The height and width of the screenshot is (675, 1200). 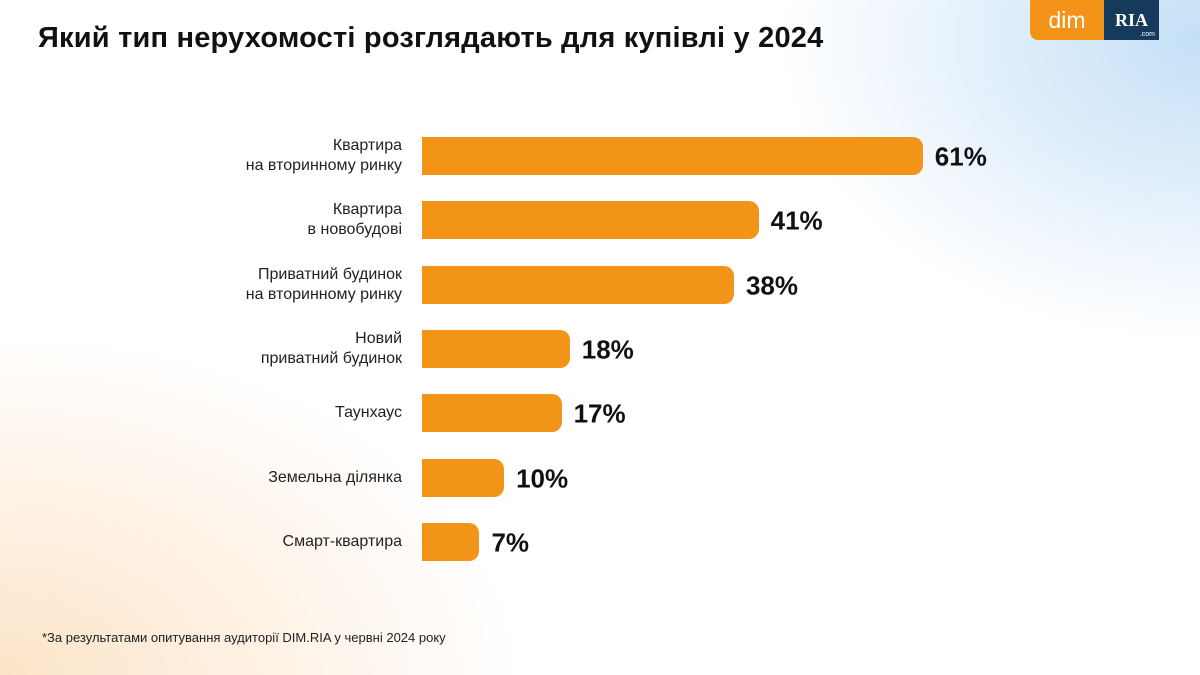 What do you see at coordinates (252, 542) in the screenshot?
I see `category-label: Смарт-квартира` at bounding box center [252, 542].